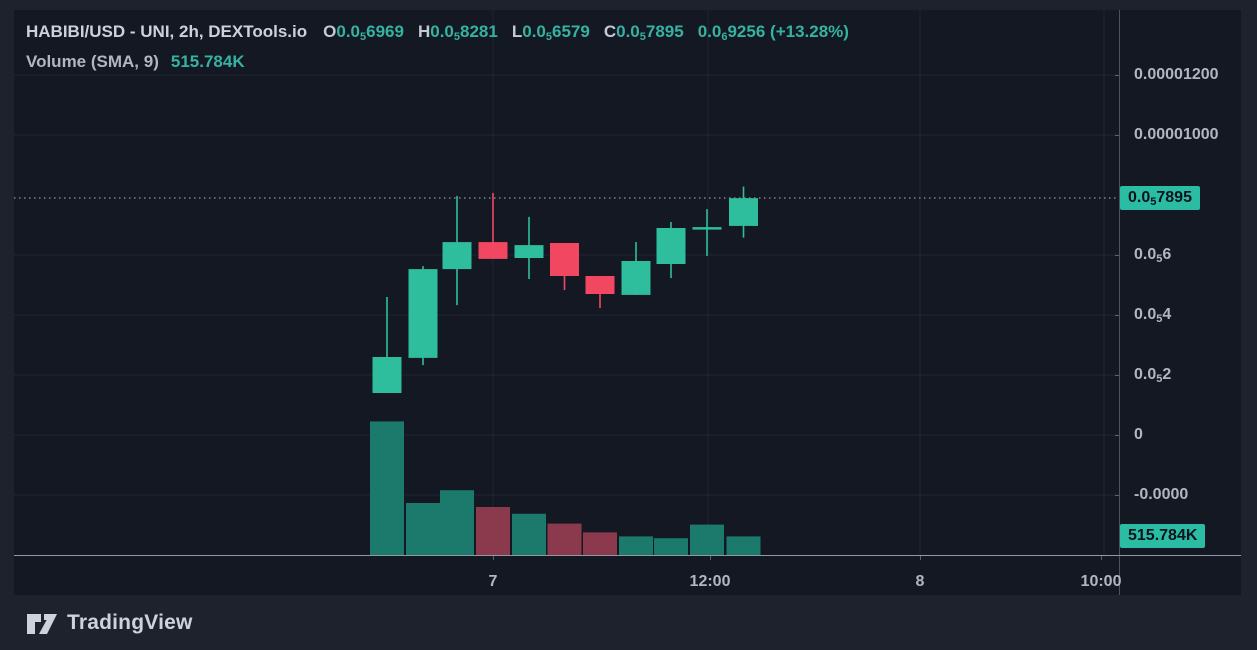 This screenshot has width=1257, height=650. I want to click on price-axis-label: -0.0000, so click(1161, 494).